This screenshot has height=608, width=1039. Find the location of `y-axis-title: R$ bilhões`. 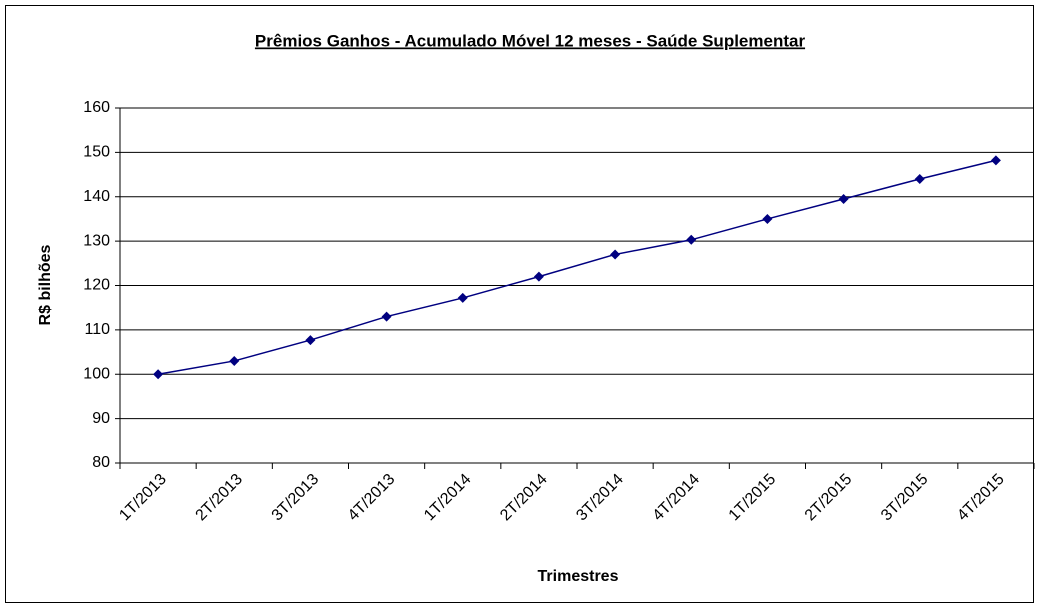

y-axis-title: R$ bilhões is located at coordinates (45, 284).